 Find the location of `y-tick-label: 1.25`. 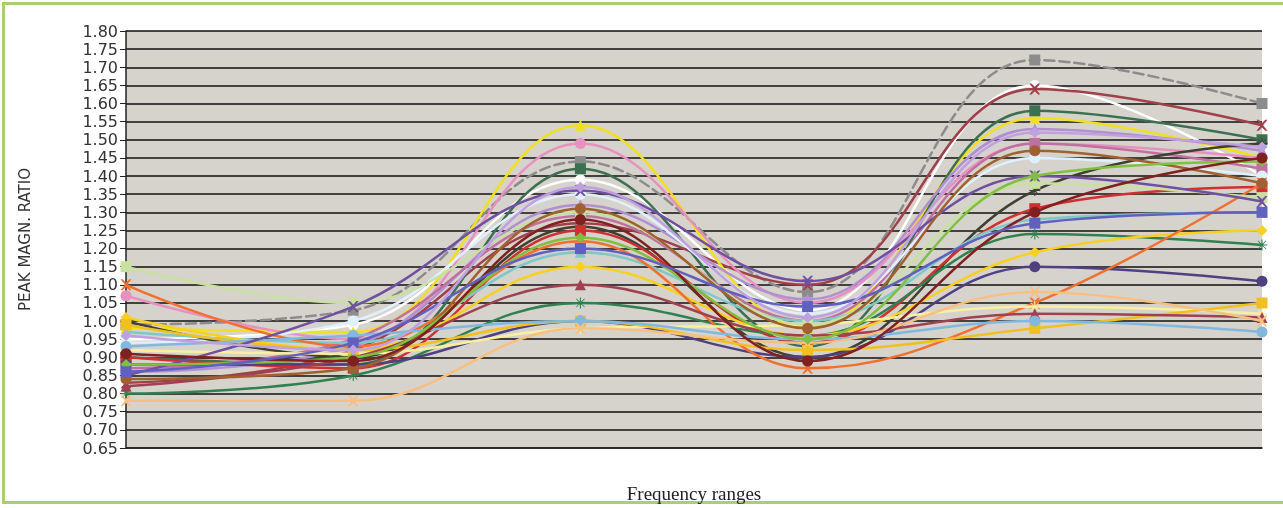

y-tick-label: 1.25 is located at coordinates (100, 230).